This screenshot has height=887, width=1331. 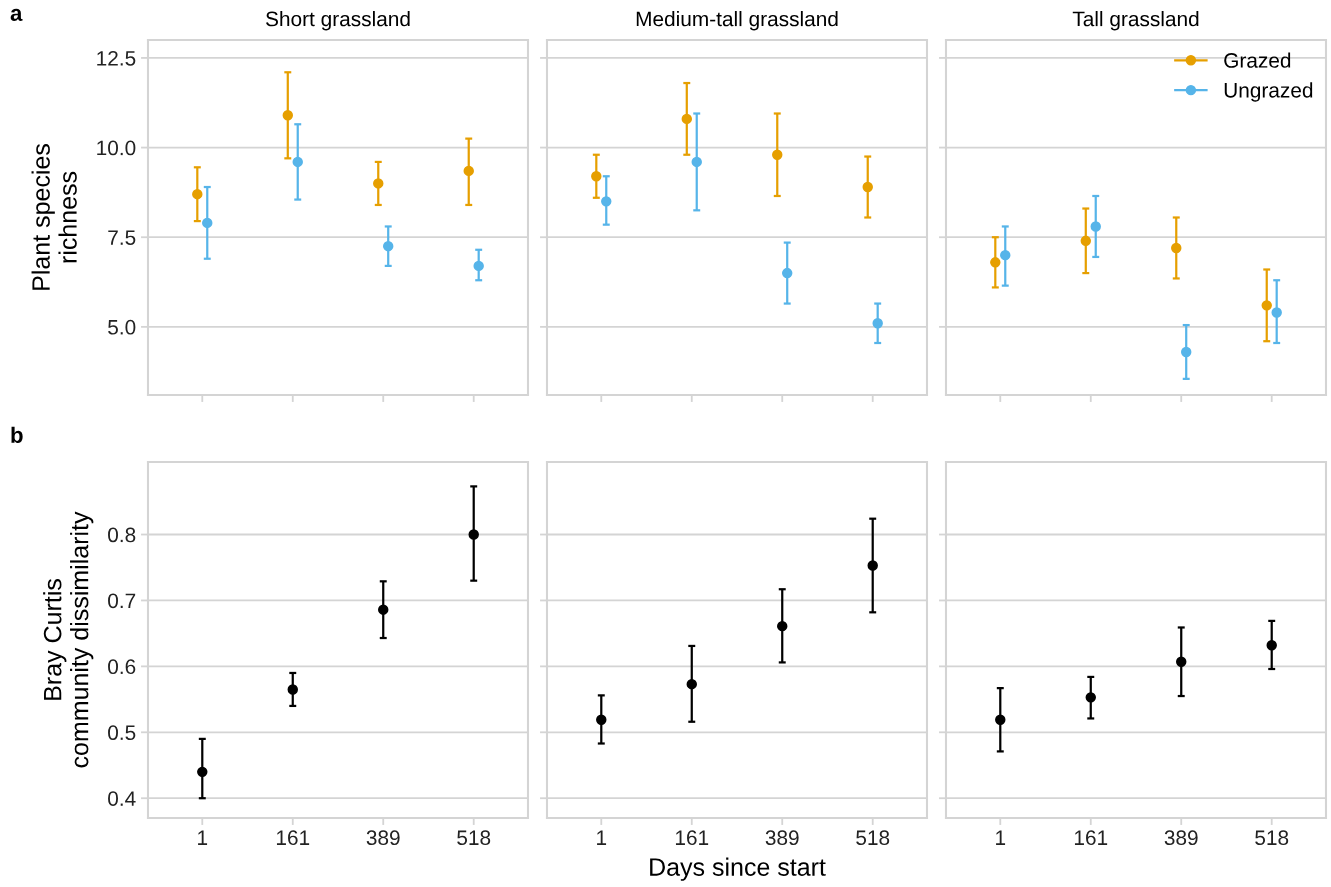 I want to click on chart-title: Medium-tall grassland, so click(x=737, y=21).